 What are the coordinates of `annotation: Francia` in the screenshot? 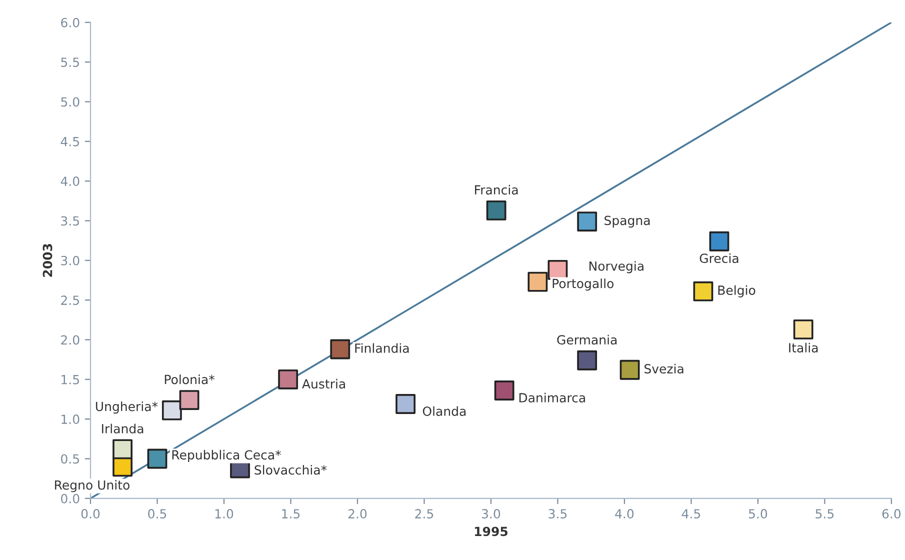 It's located at (496, 189).